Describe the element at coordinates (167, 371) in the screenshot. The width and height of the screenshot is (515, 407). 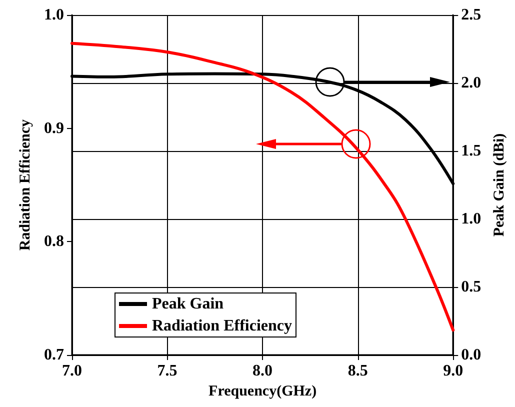
I see `x-tick-label: 7.5` at that location.